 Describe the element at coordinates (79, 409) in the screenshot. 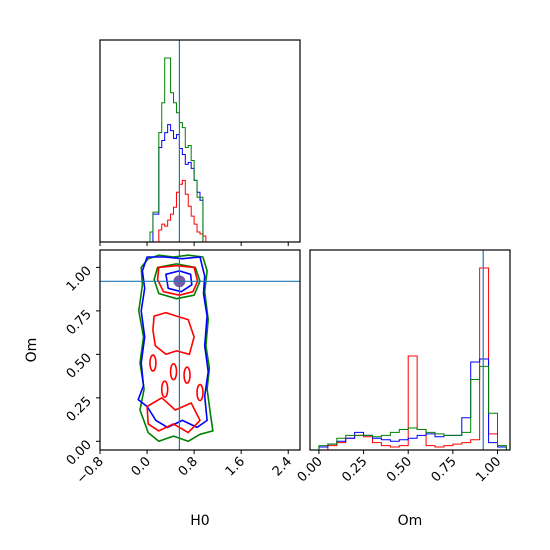

I see `contour-ytick-label-1: 0.25` at that location.